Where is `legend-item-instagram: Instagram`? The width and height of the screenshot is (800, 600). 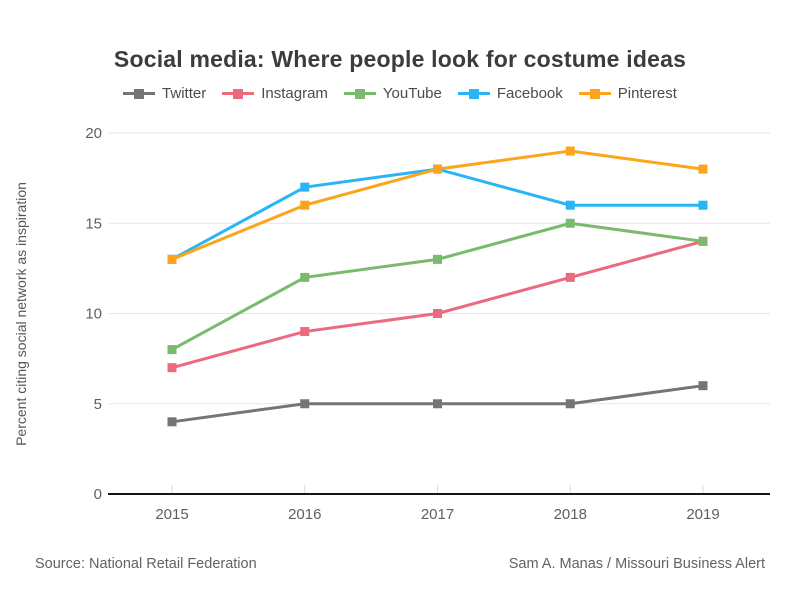 legend-item-instagram: Instagram is located at coordinates (275, 93).